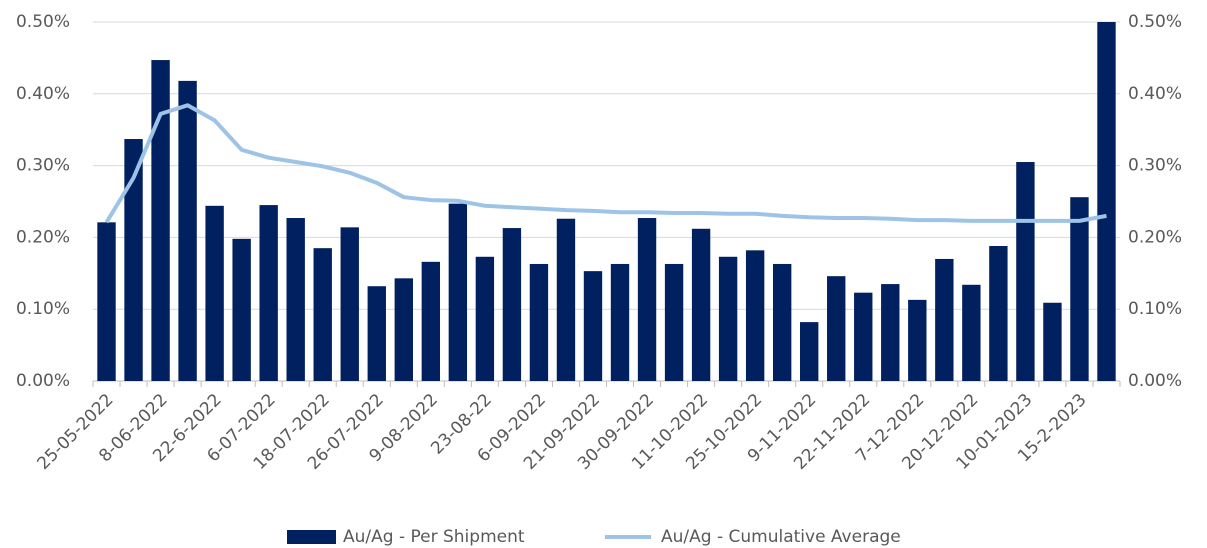 The image size is (1207, 548). What do you see at coordinates (1155, 166) in the screenshot?
I see `y2-tick-label: 0.30%` at bounding box center [1155, 166].